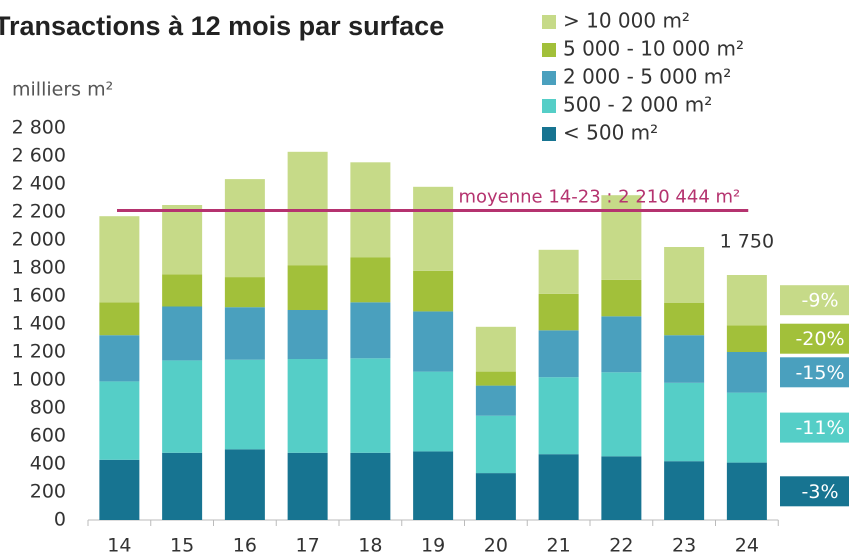 This screenshot has height=554, width=849. Describe the element at coordinates (819, 428) in the screenshot. I see `change-label: -11%` at that location.